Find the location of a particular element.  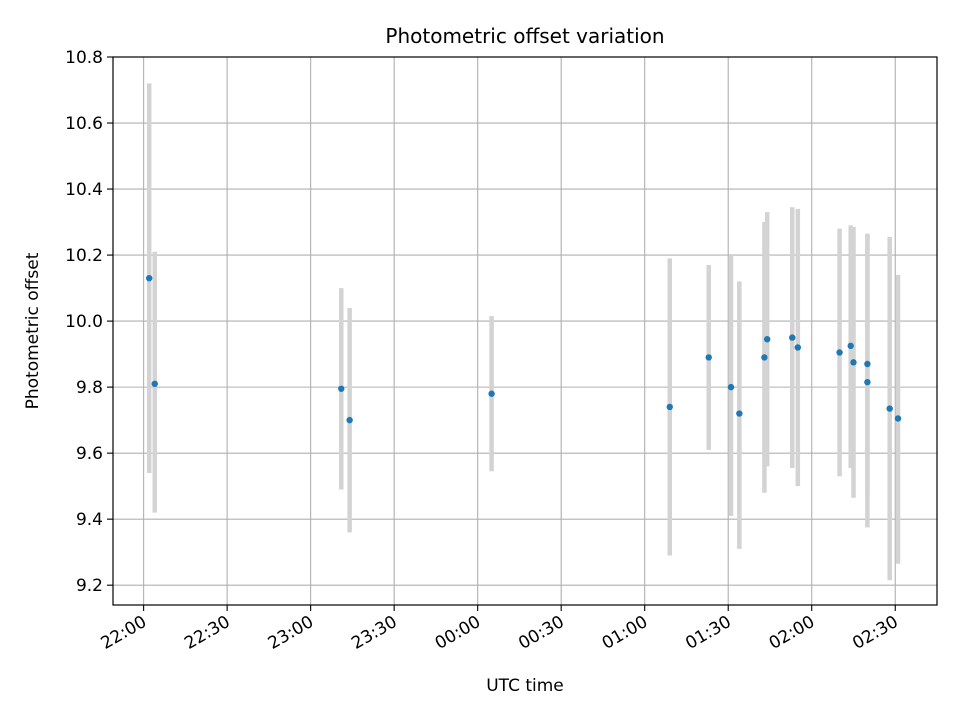

chart-title: Photometric offset variation is located at coordinates (524, 36).